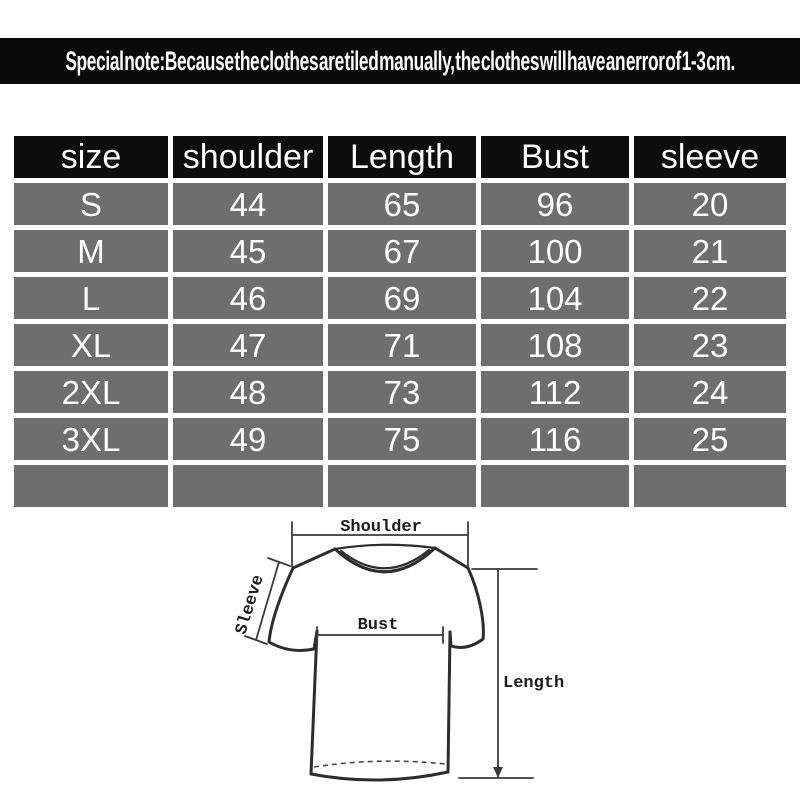 This screenshot has height=800, width=800. Describe the element at coordinates (91, 439) in the screenshot. I see `table-cell: 3XL` at that location.